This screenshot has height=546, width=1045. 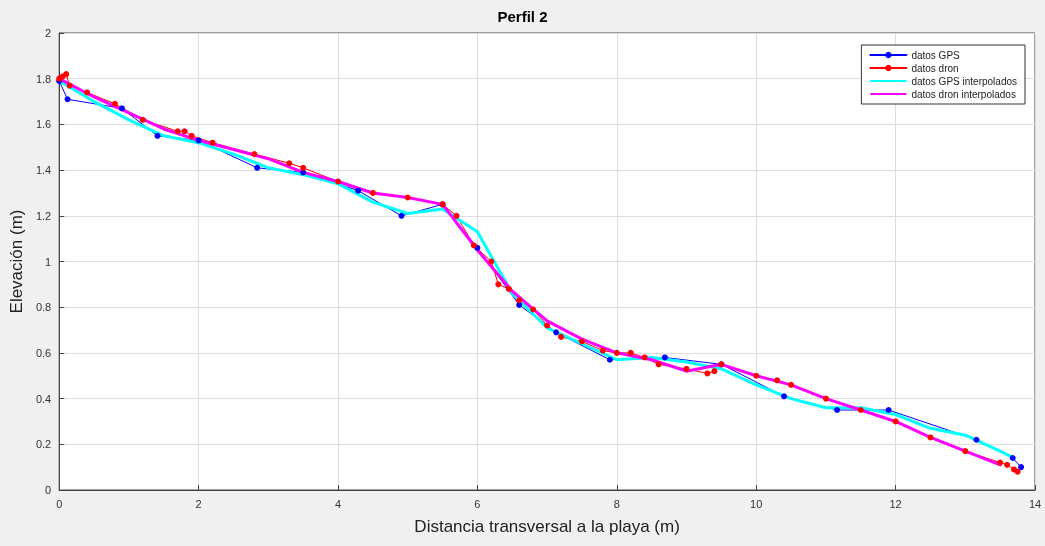 What do you see at coordinates (16, 261) in the screenshot?
I see `y-axis-title: Elevación (m)` at bounding box center [16, 261].